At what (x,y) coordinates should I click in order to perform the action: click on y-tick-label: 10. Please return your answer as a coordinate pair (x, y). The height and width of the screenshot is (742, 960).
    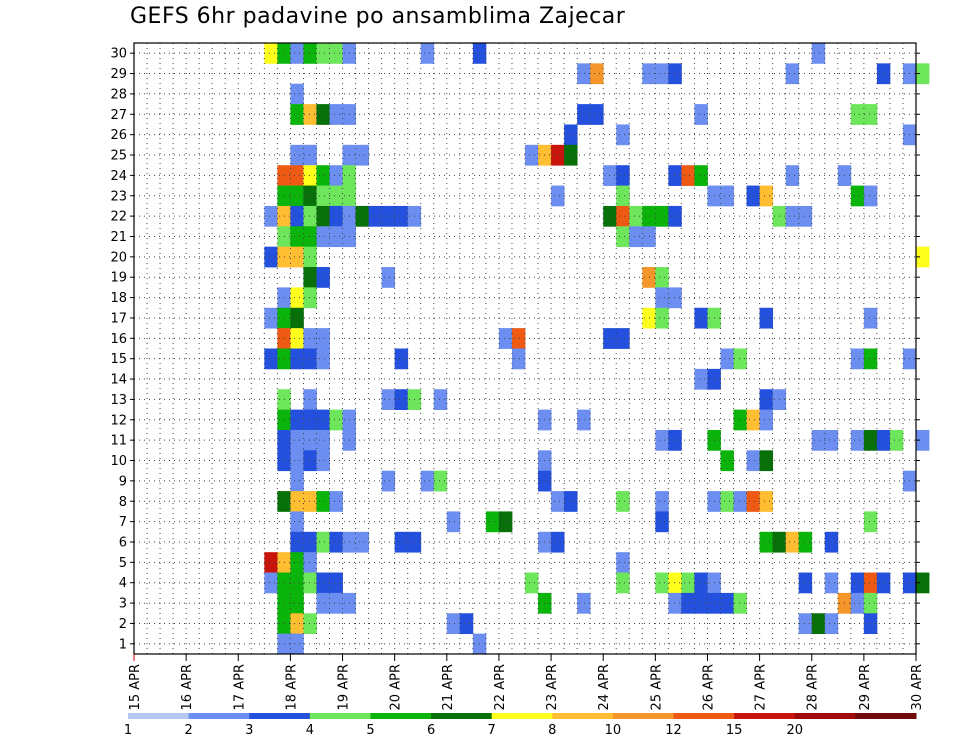
    Looking at the image, I should click on (118, 461).